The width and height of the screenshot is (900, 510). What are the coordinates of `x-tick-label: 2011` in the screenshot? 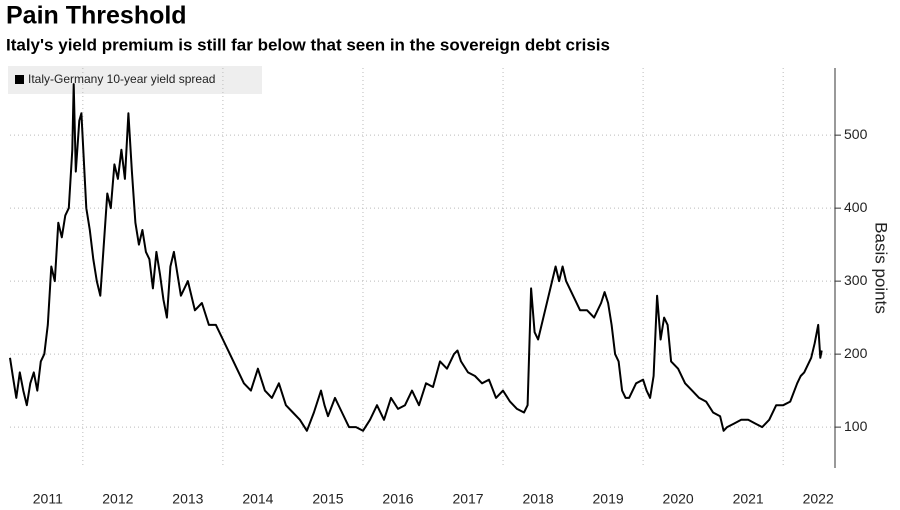 It's located at (48, 499).